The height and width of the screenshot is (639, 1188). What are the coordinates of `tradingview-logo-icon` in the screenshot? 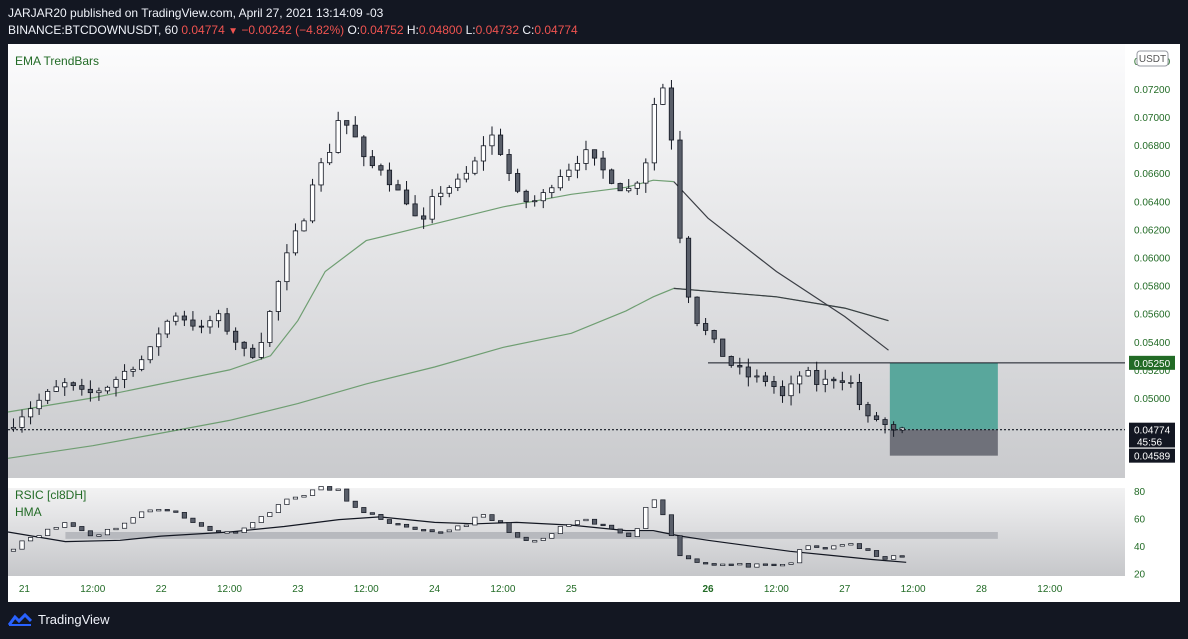 It's located at (20, 619).